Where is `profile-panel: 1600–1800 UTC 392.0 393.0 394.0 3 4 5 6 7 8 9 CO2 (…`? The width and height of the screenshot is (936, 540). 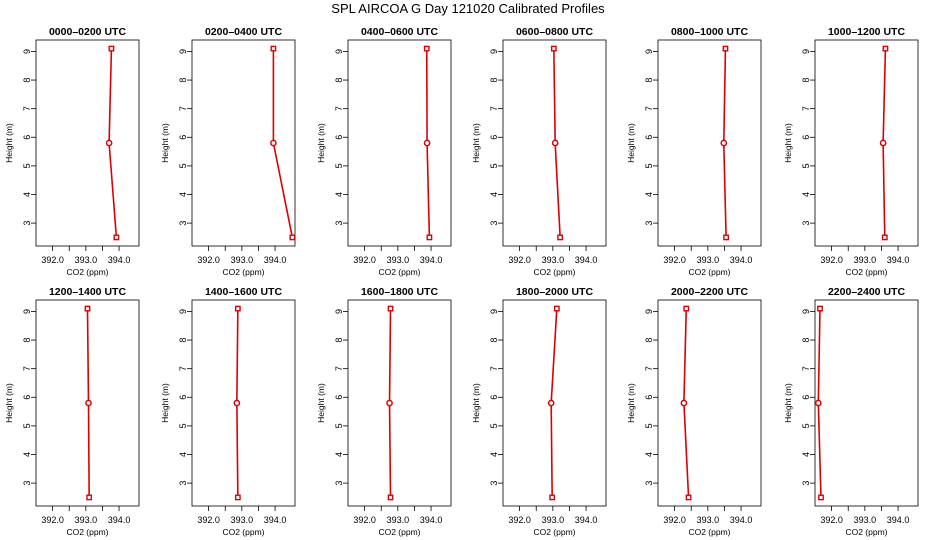
profile-panel: 1600–1800 UTC 392.0 393.0 394.0 3 4 5 6 7 8 9 CO2 (… is located at coordinates (384, 411).